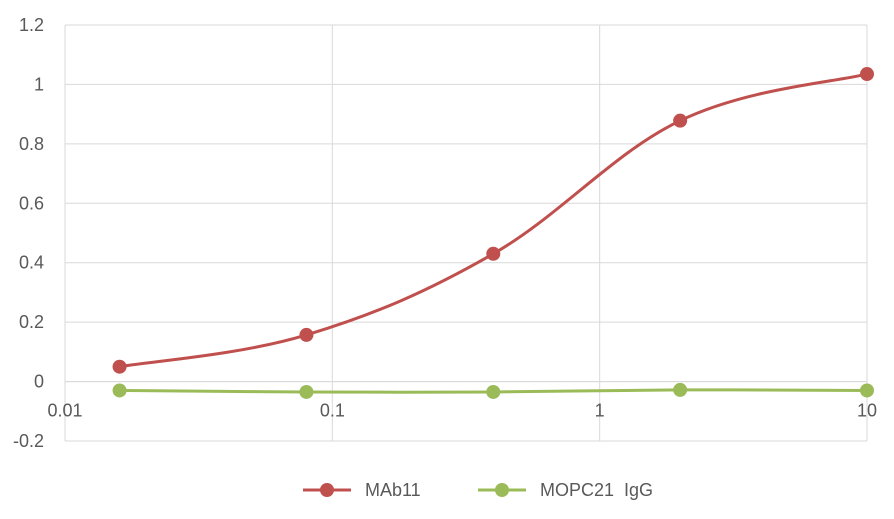 Image resolution: width=894 pixels, height=519 pixels. I want to click on y-axis-tick-labels: -0.2 0 0.2 0.4 0.6 0.8 1 1.2, so click(28, 233).